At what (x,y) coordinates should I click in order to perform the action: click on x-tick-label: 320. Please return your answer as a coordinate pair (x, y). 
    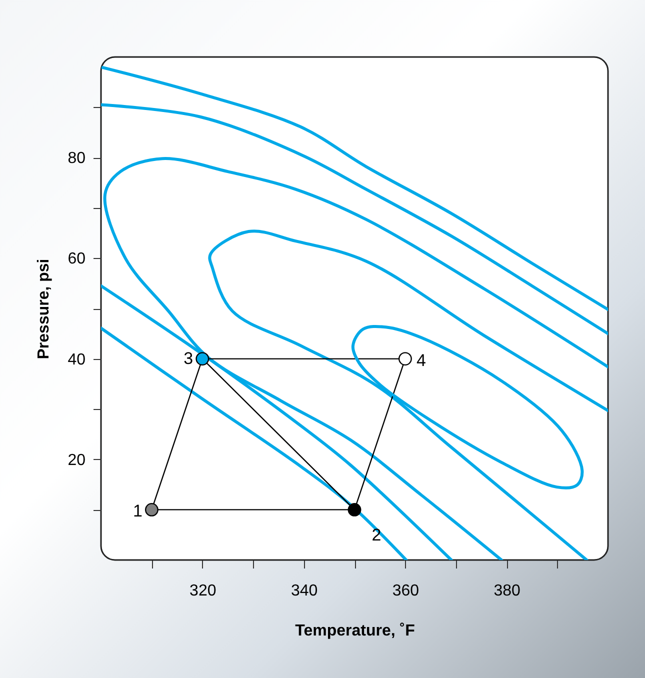
    Looking at the image, I should click on (203, 591).